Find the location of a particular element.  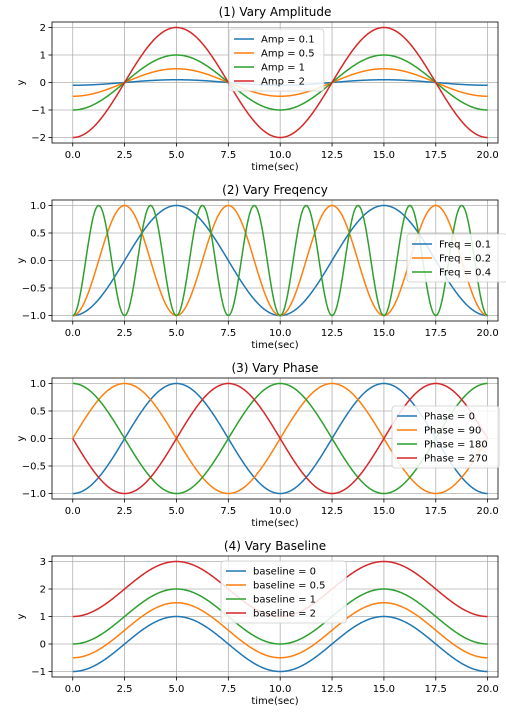

chart-title: (2) Vary Freqency is located at coordinates (275, 190).